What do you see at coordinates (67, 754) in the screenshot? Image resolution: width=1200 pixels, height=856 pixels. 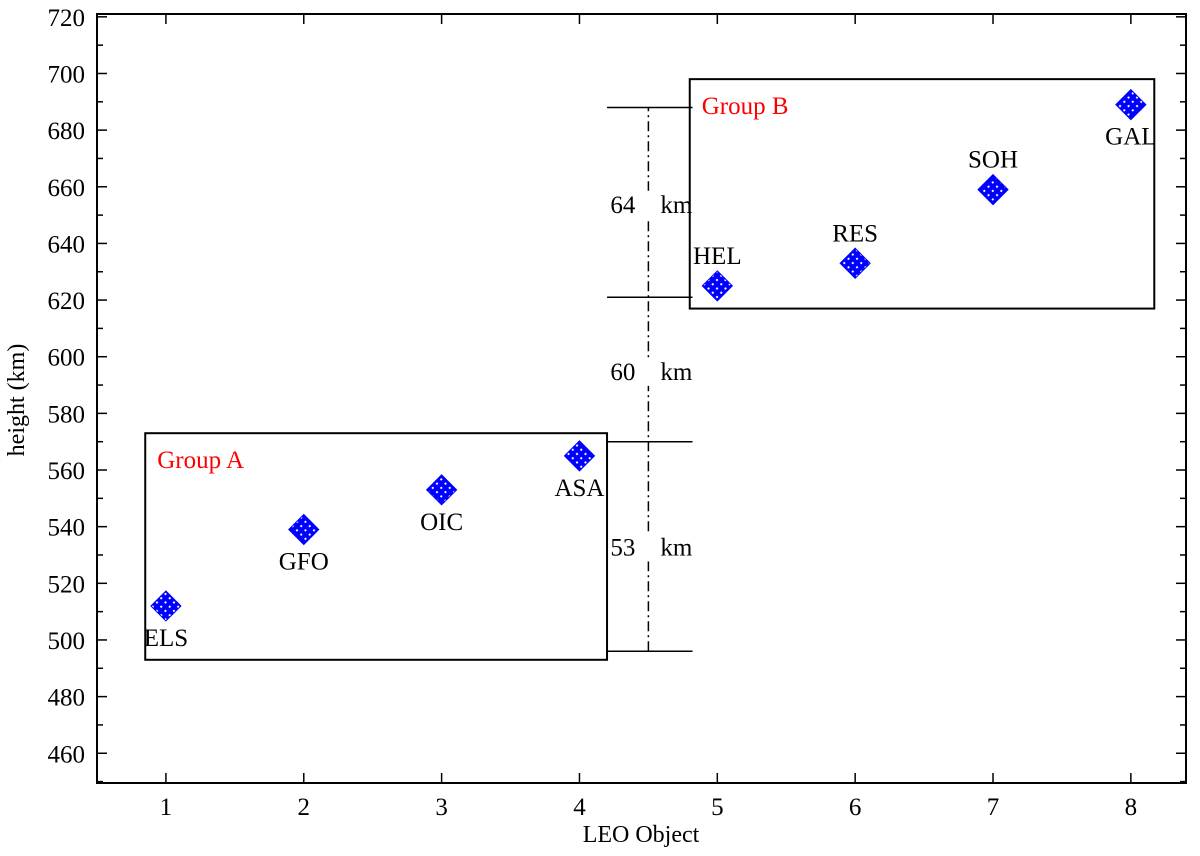 I see `y-tick-label: 460` at bounding box center [67, 754].